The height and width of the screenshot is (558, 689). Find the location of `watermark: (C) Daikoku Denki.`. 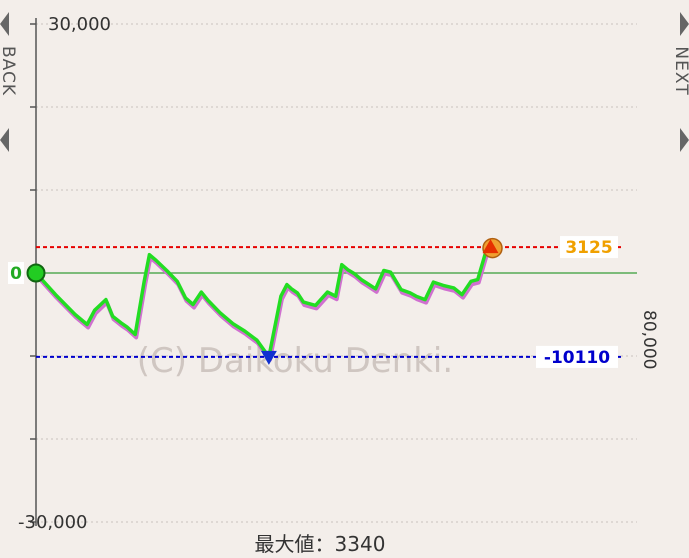

watermark: (C) Daikoku Denki. is located at coordinates (295, 361).